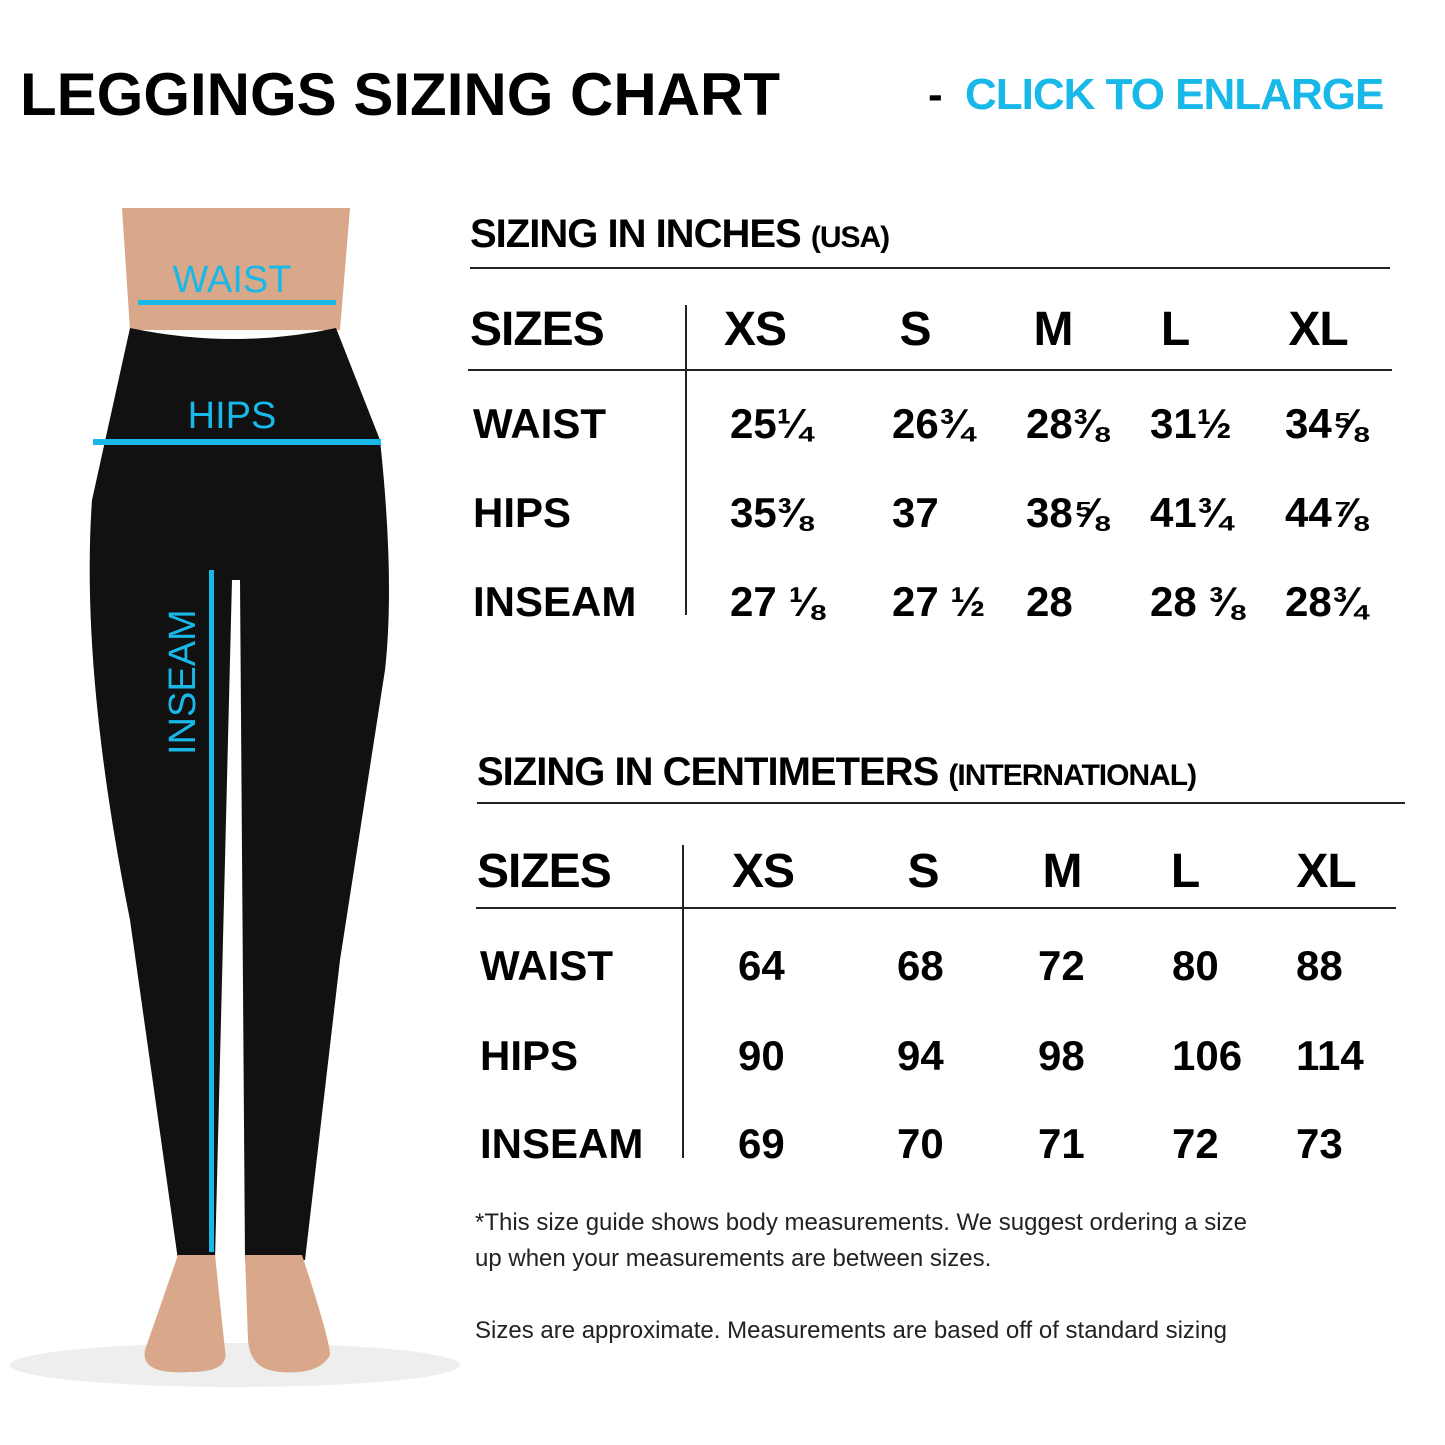 This screenshot has width=1445, height=1445. I want to click on table-cell: 26¾, so click(933, 423).